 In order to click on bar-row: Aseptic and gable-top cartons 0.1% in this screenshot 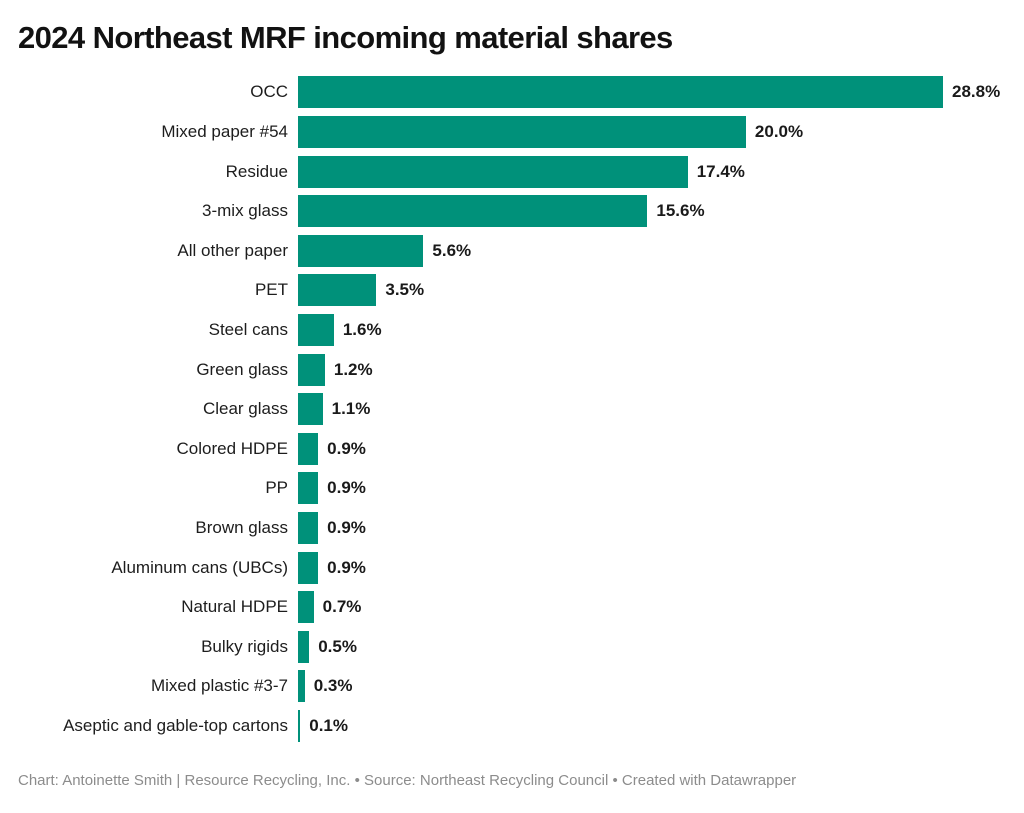, I will do `click(512, 726)`.